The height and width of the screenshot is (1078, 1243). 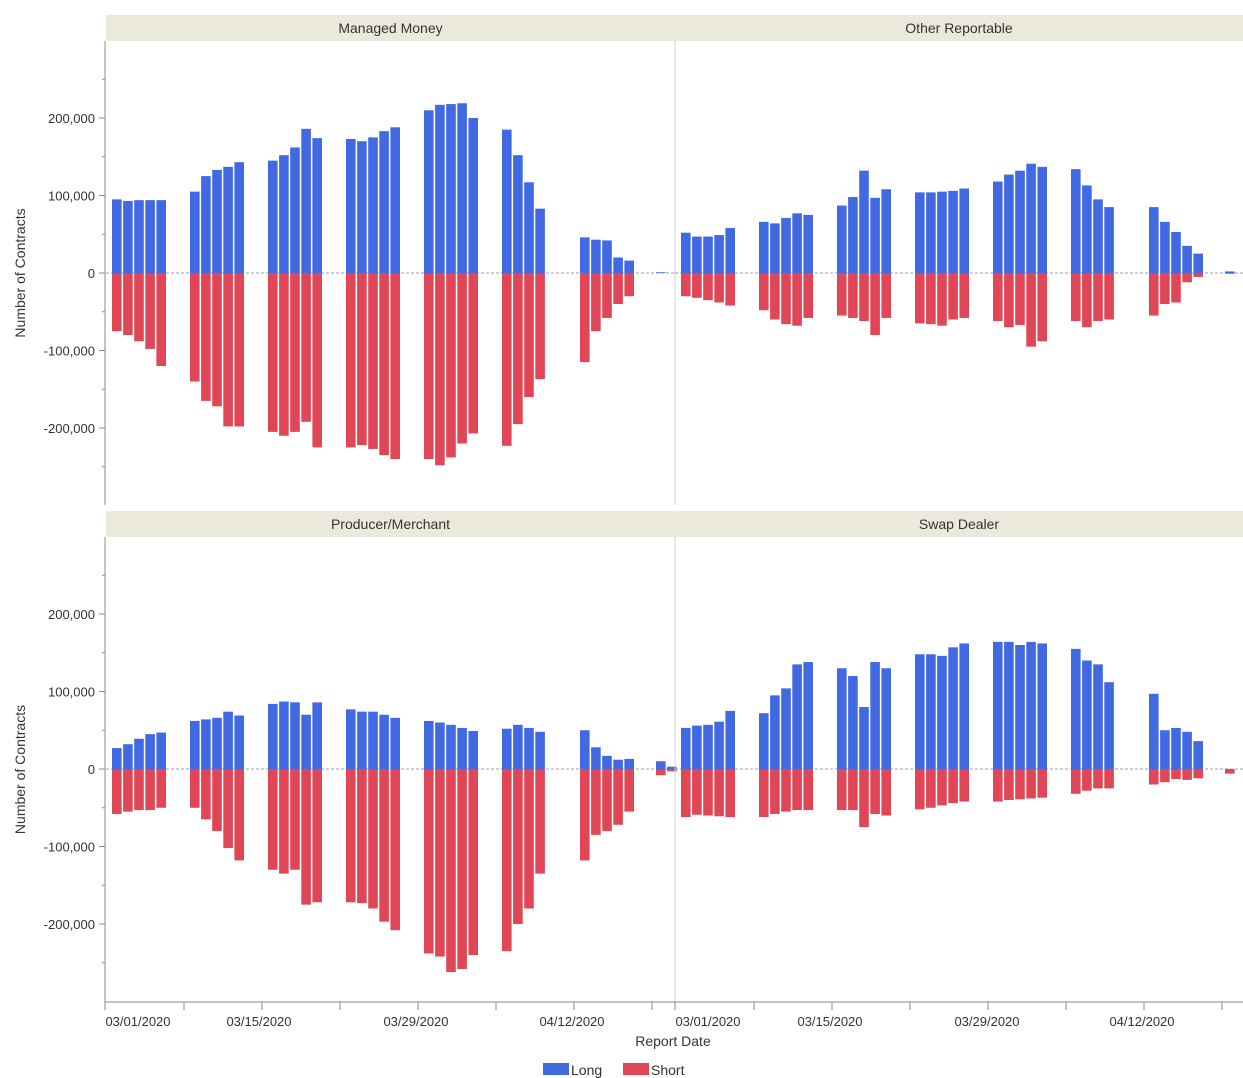 I want to click on y-tick-label: -200,000, so click(x=69, y=428).